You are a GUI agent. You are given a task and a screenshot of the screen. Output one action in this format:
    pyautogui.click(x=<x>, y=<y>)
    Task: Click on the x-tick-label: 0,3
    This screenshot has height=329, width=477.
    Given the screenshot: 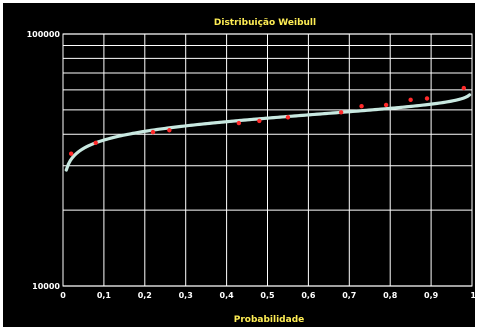 What is the action you would take?
    pyautogui.click(x=186, y=295)
    